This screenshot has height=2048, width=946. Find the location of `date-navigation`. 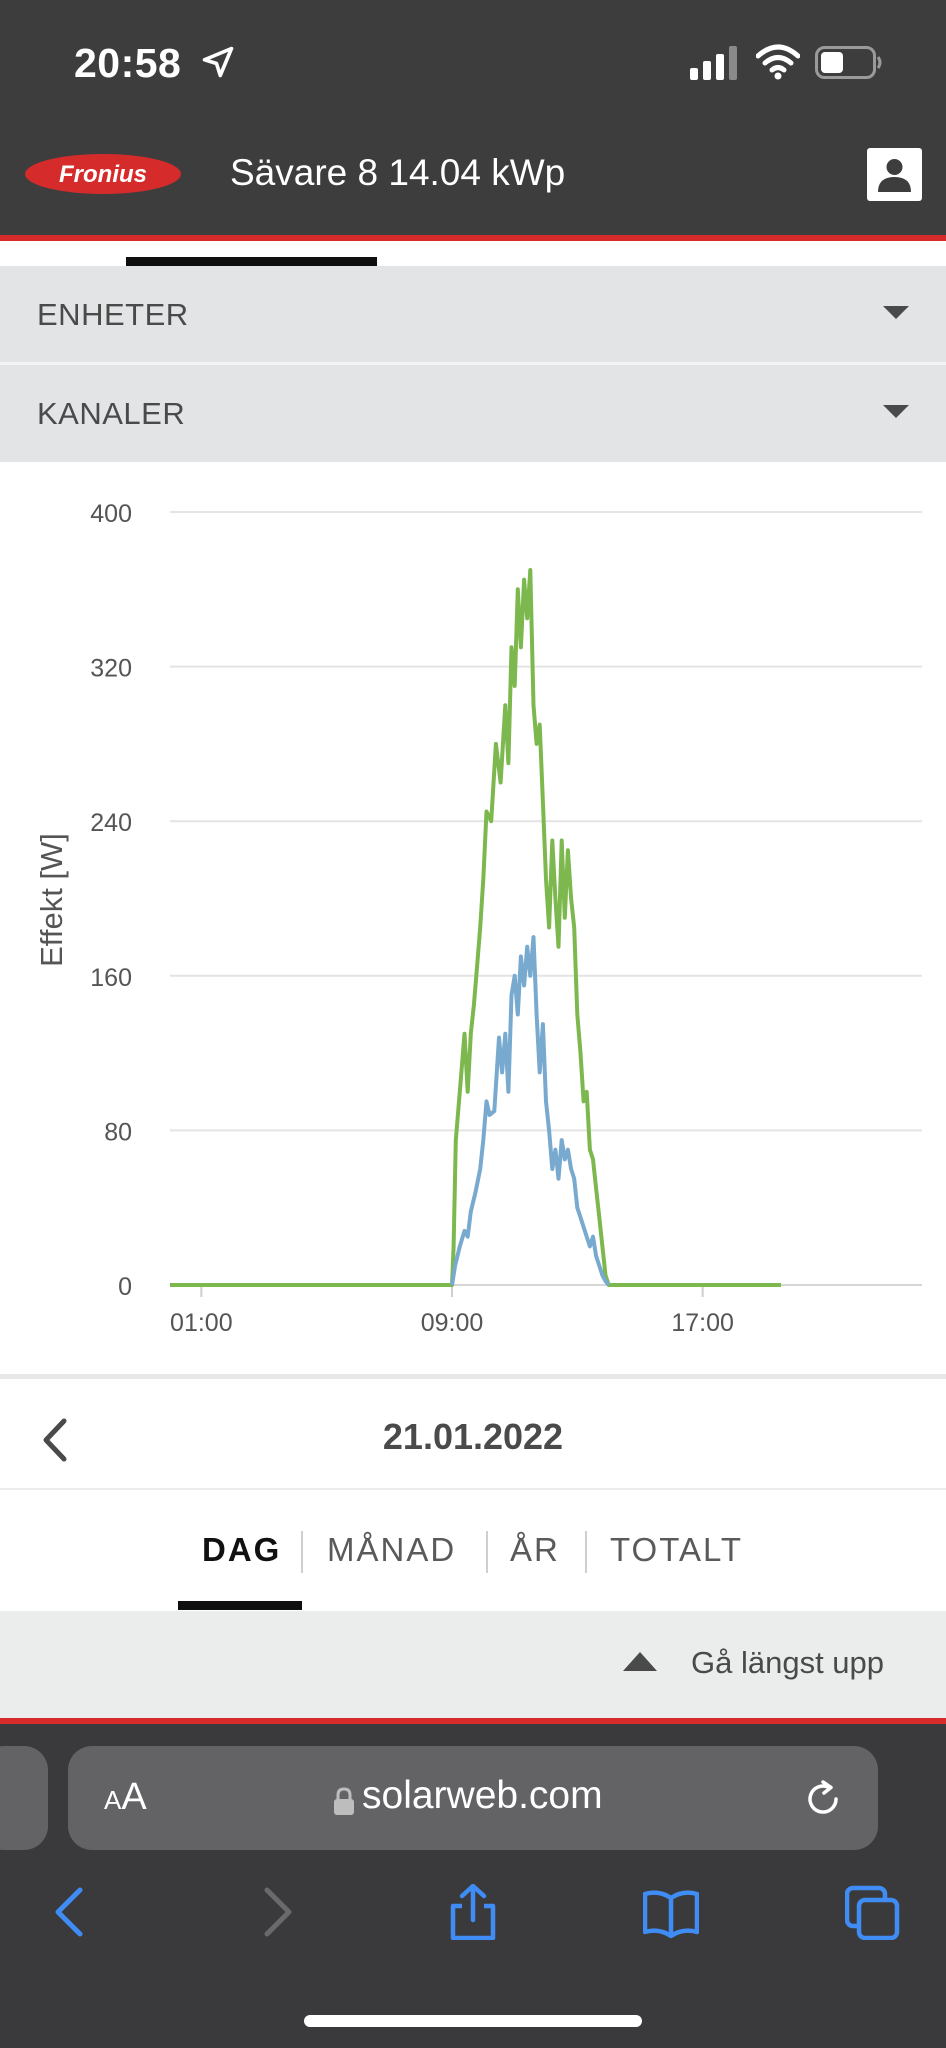

date-navigation is located at coordinates (473, 1434).